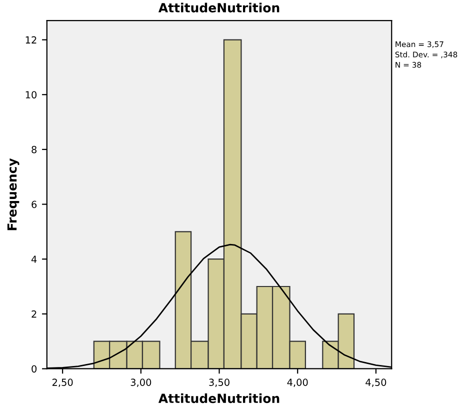  What do you see at coordinates (34, 259) in the screenshot?
I see `y-tick-label: 4` at bounding box center [34, 259].